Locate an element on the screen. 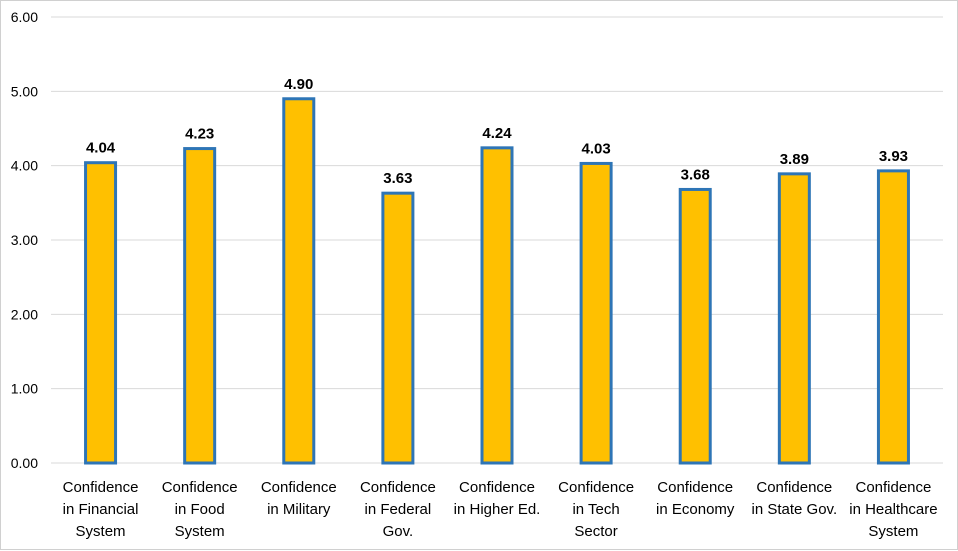 The width and height of the screenshot is (958, 551). category-label: Confidence in Financial System is located at coordinates (101, 509).